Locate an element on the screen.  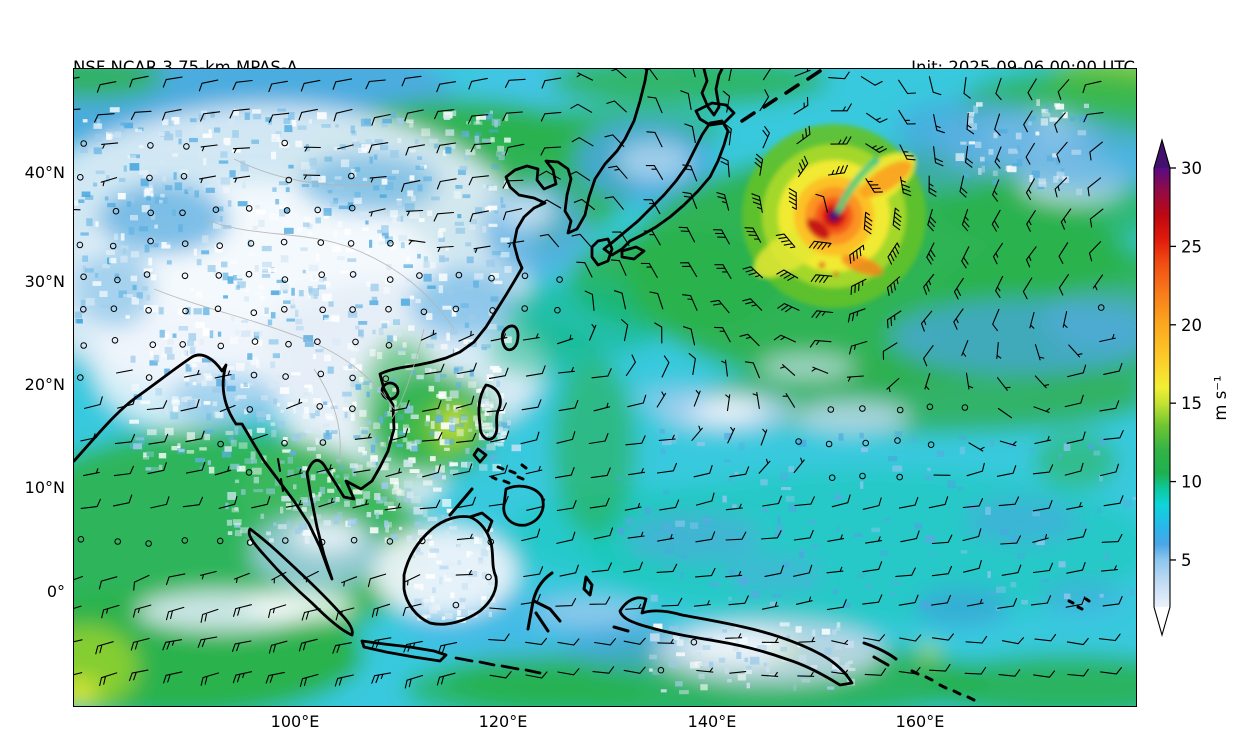
coast-sakhalin is located at coordinates (712, 93).